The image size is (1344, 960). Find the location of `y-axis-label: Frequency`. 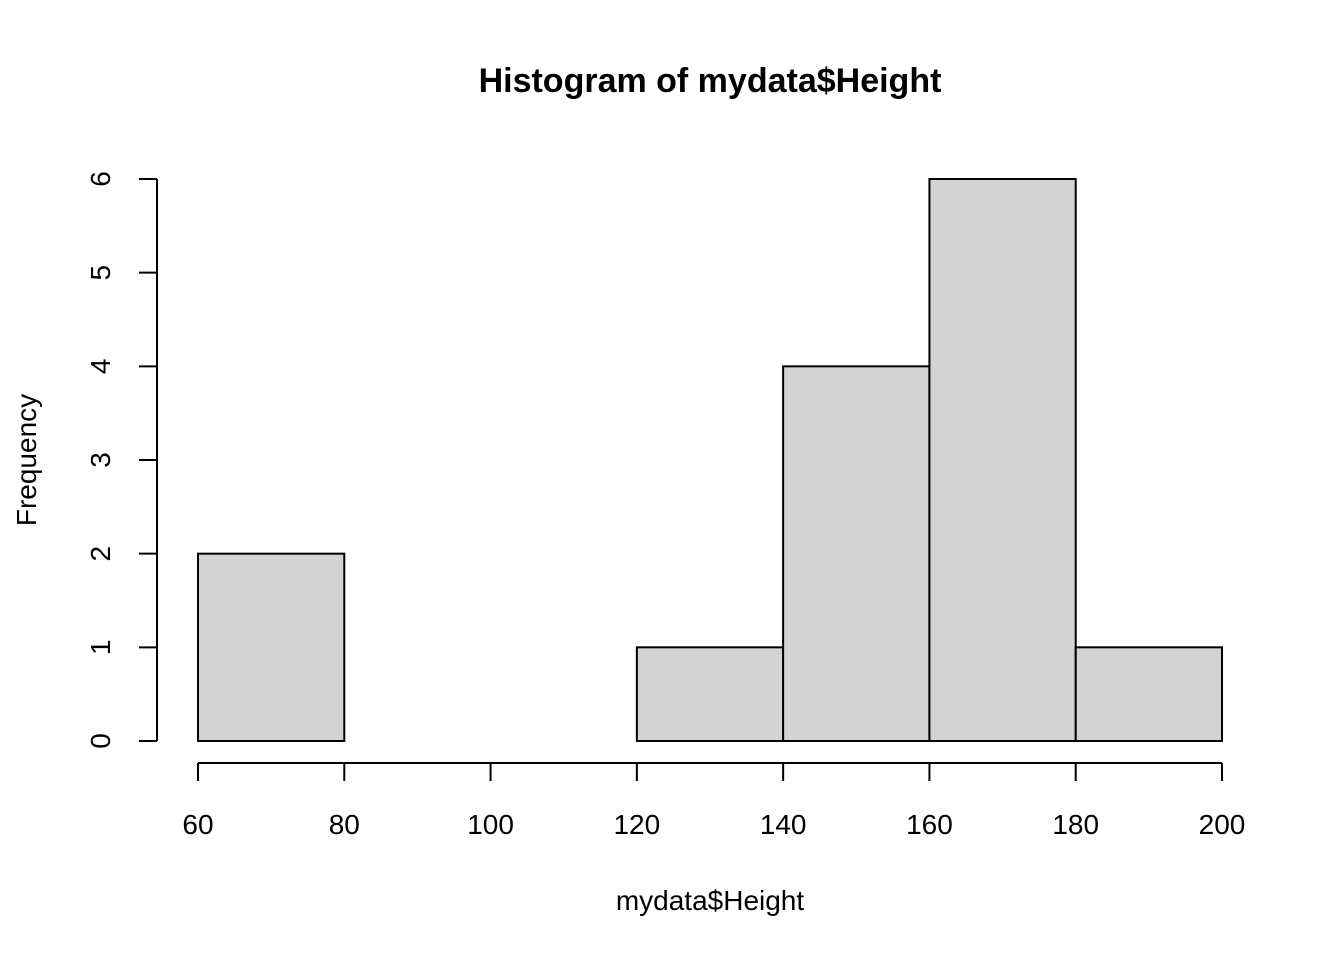

y-axis-label: Frequency is located at coordinates (26, 460).